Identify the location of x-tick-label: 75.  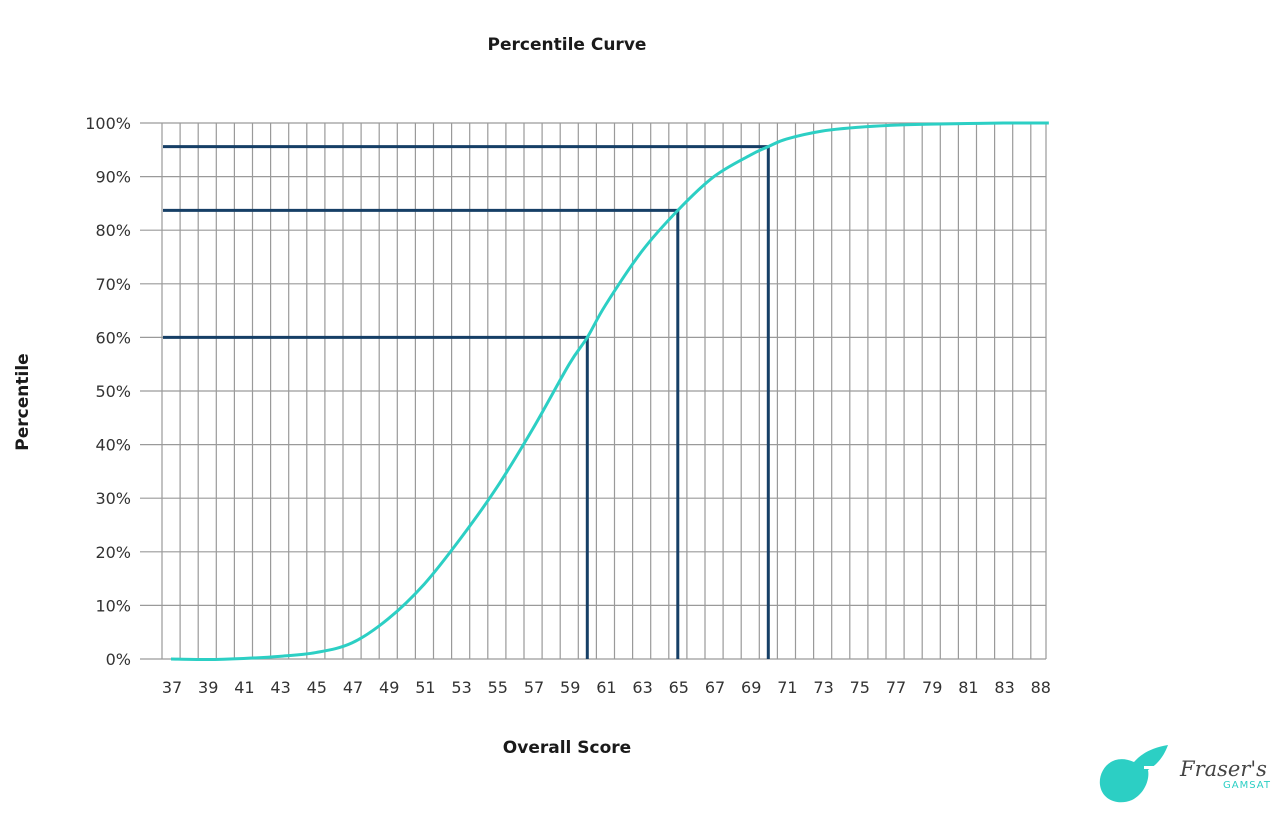
(860, 687).